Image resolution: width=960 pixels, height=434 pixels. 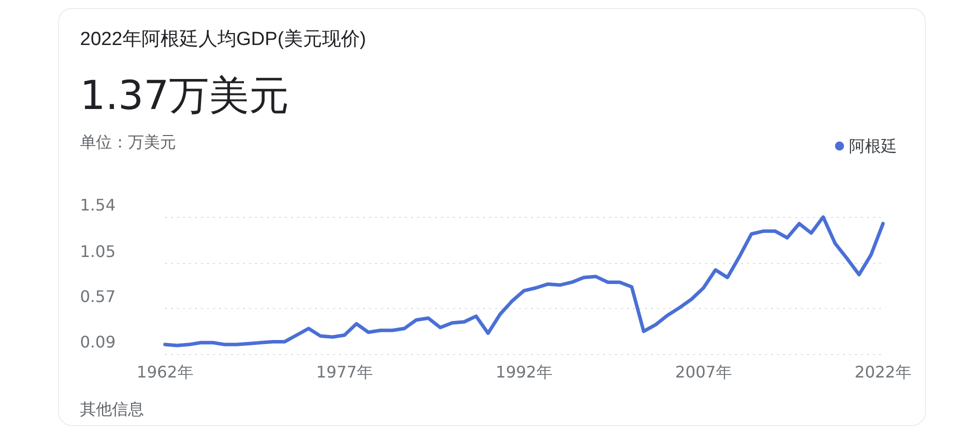 I want to click on x-tick-label: 1962年, so click(x=165, y=372).